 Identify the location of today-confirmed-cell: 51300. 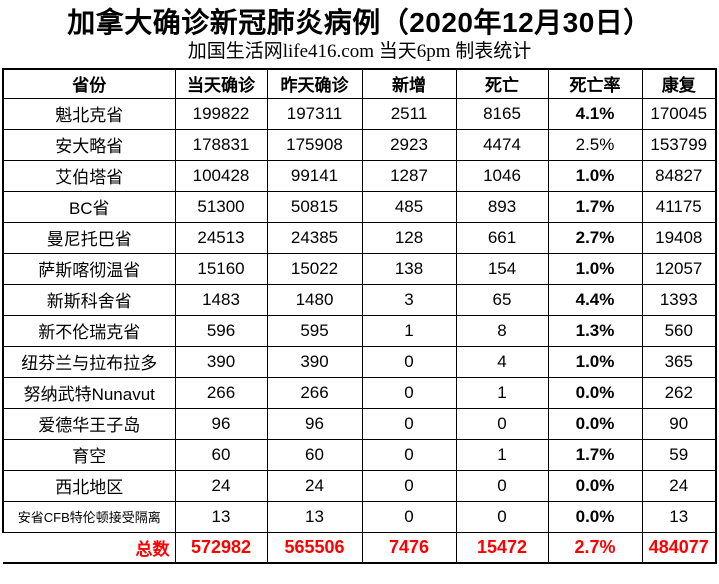
(221, 206).